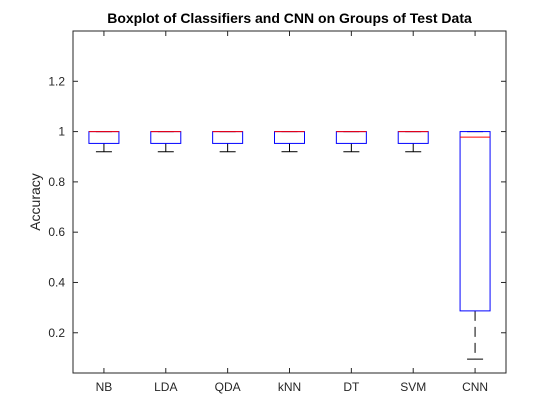 This screenshot has width=560, height=420. Describe the element at coordinates (475, 387) in the screenshot. I see `x-tick-label: CNN` at that location.